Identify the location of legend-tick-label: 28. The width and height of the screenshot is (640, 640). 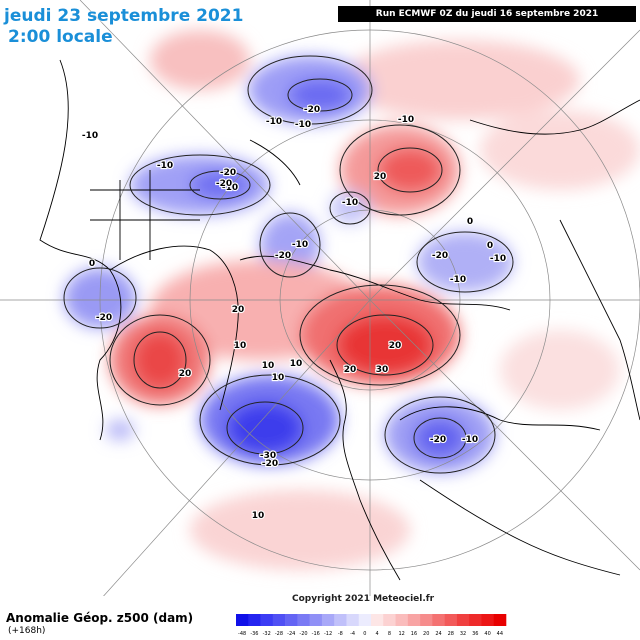
(451, 634).